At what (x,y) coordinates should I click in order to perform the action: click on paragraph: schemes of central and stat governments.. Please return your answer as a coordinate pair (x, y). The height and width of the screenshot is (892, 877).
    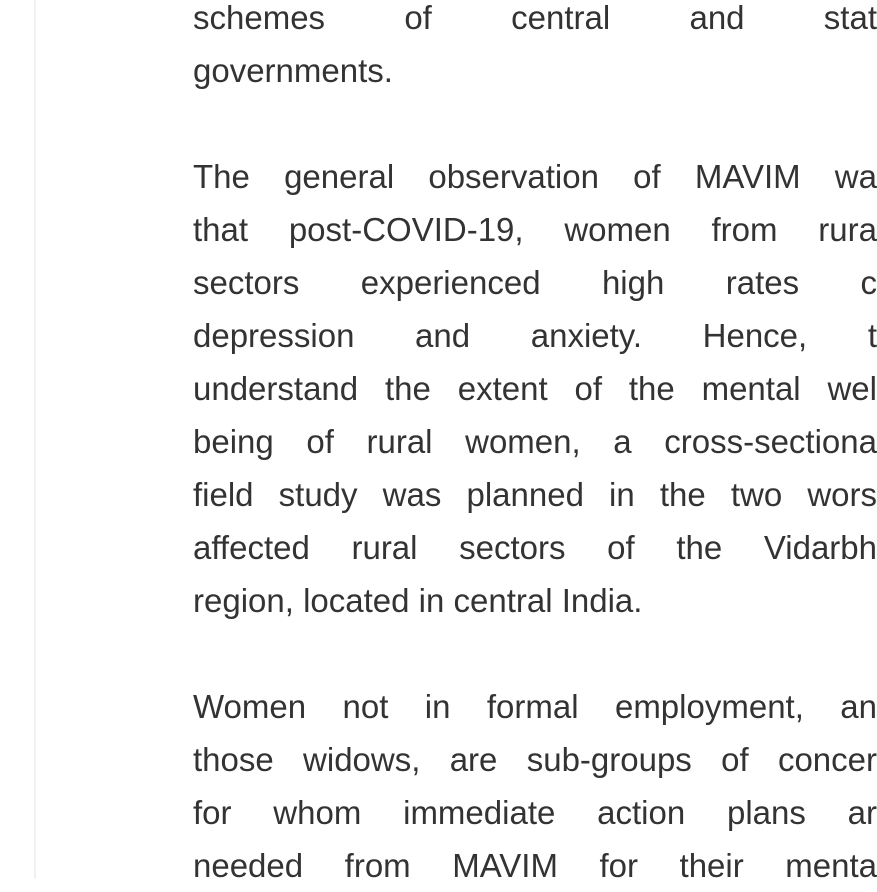
    Looking at the image, I should click on (535, 48).